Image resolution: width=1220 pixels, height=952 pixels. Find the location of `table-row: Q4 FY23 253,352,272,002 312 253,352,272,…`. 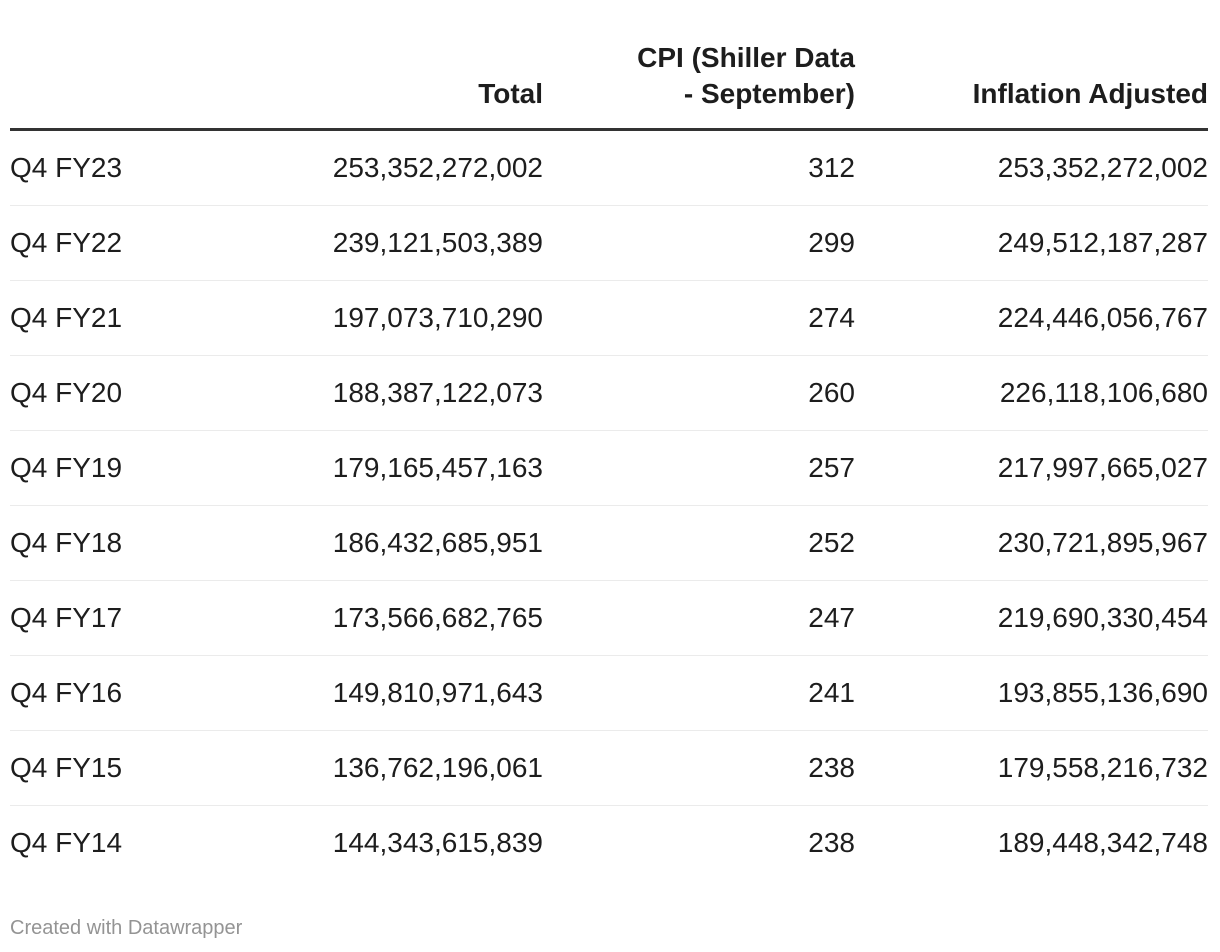

table-row: Q4 FY23 253,352,272,002 312 253,352,272,… is located at coordinates (609, 167).